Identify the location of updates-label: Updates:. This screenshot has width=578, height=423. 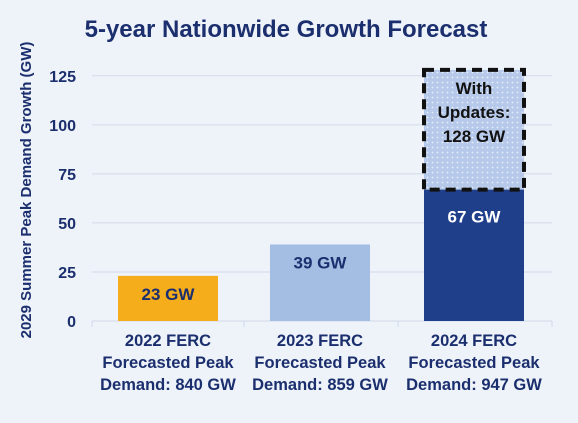
(474, 112).